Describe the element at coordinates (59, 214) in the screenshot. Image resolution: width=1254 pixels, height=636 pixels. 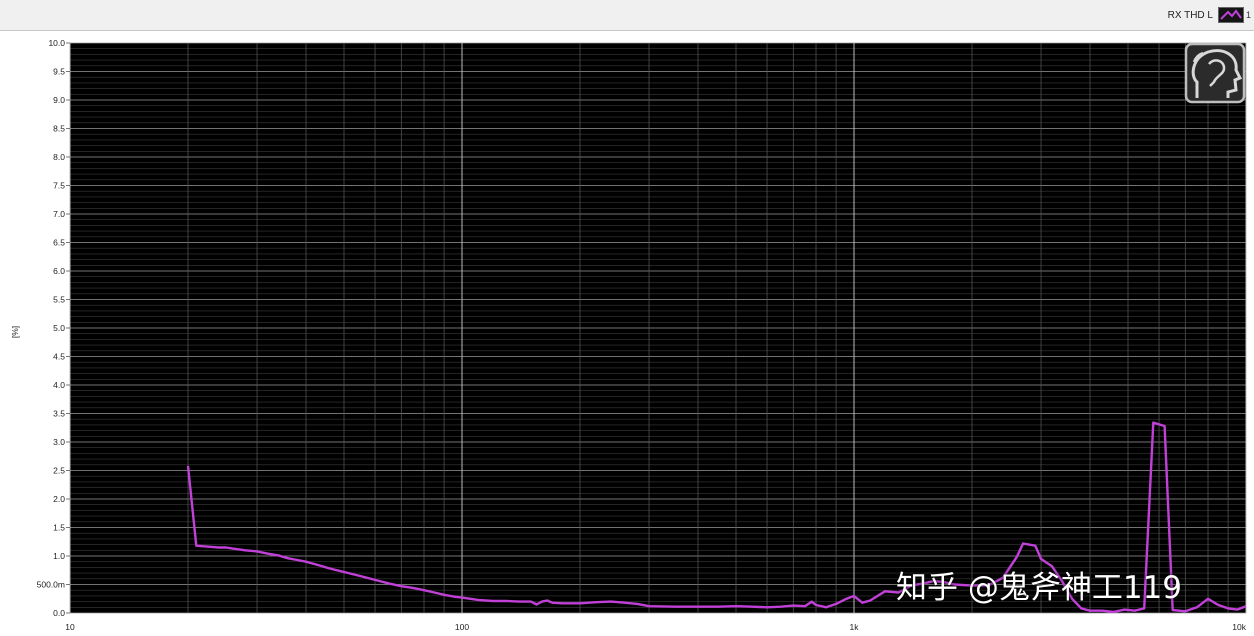
I see `y-tick-label: 7.0` at that location.